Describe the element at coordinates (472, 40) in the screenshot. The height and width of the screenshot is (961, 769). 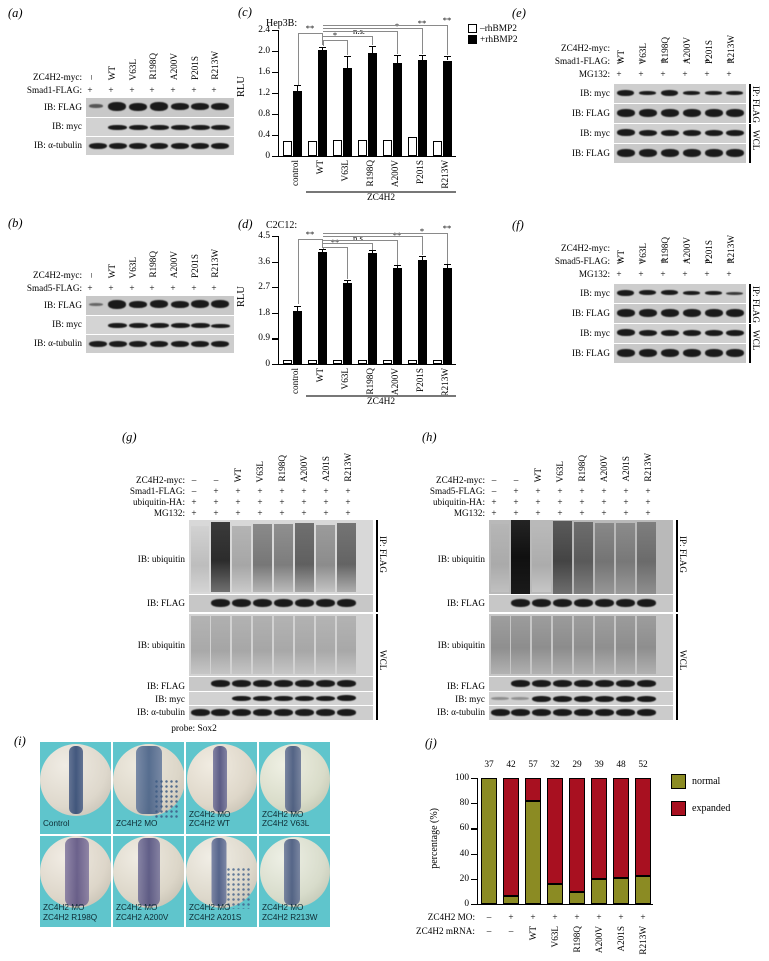
I see `legend-swatch-plus` at that location.